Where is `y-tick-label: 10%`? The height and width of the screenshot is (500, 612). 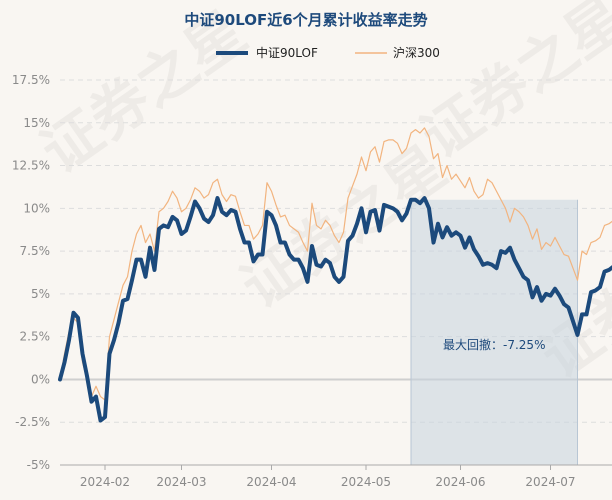
y-tick-label: 10% is located at coordinates (36, 208).